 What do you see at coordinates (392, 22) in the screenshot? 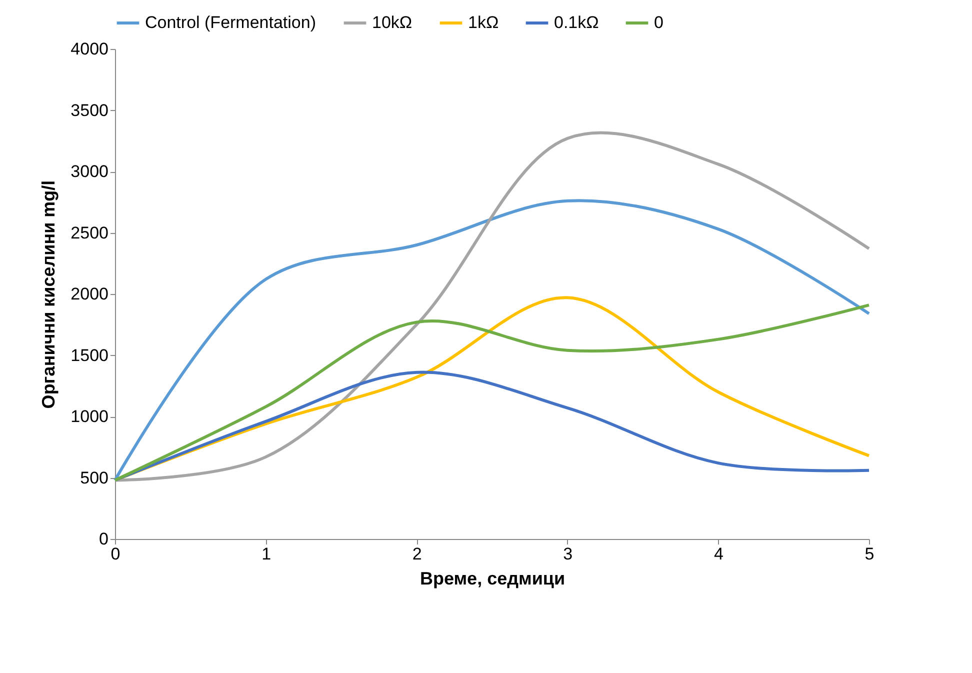
I see `legend-label: 10kΩ` at bounding box center [392, 22].